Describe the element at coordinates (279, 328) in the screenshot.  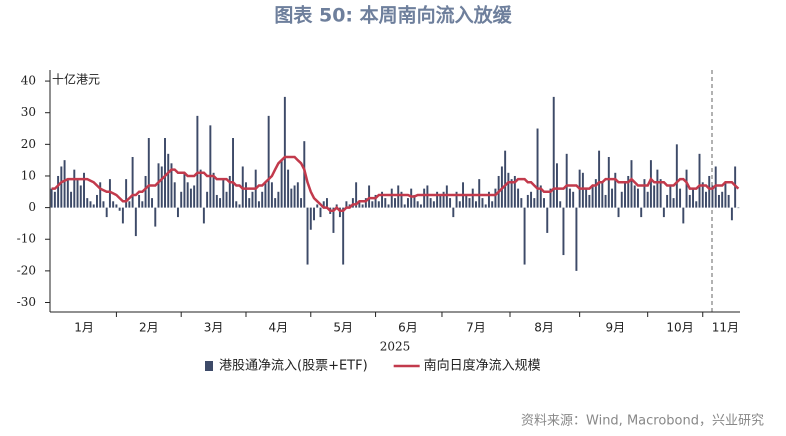
I see `x-tick-label: 4月` at that location.